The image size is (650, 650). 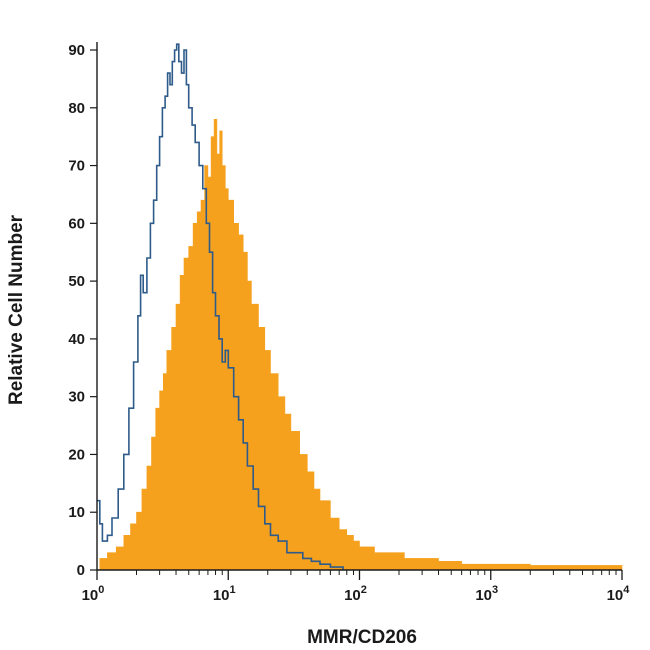 What do you see at coordinates (81, 570) in the screenshot?
I see `y-tick-label: 0` at bounding box center [81, 570].